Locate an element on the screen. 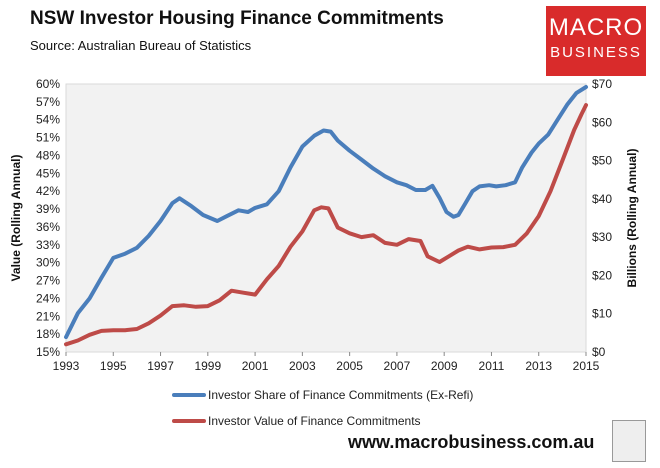 This screenshot has width=660, height=468. logo-line-1: MACRO is located at coordinates (596, 27).